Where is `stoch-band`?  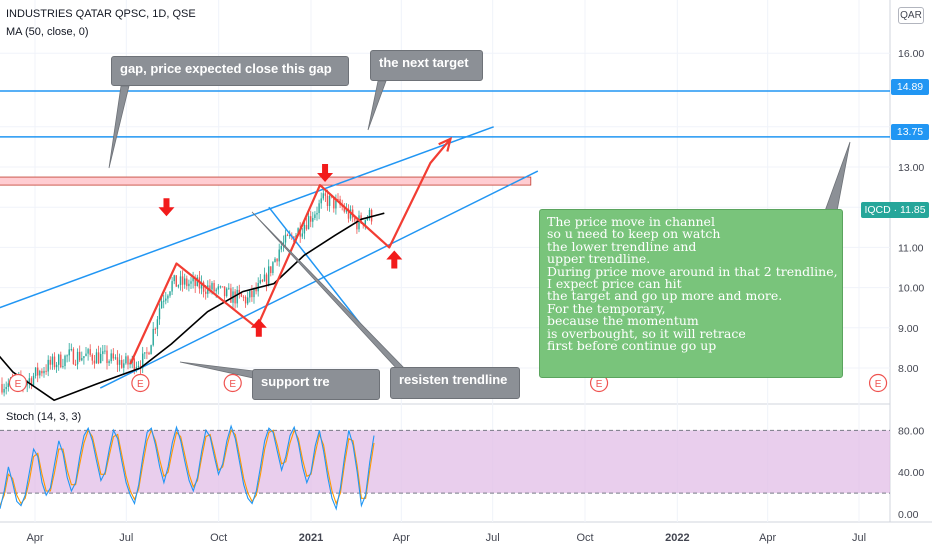 stoch-band is located at coordinates (445, 462).